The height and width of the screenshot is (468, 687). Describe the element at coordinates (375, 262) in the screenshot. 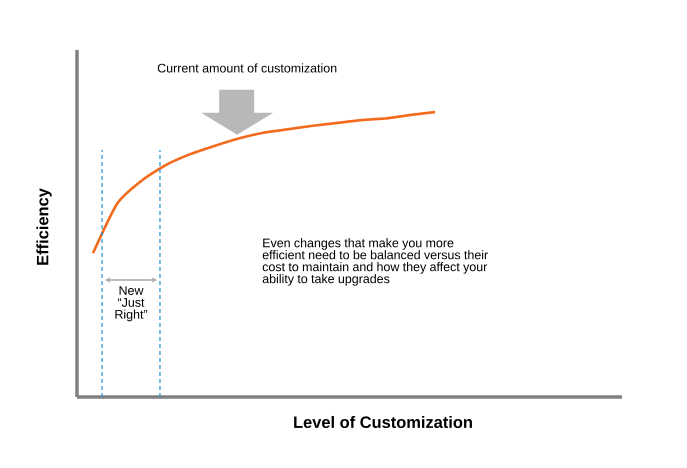

I see `annotation: Even changes that make you more efficient need to be balanced versus their cost to maintain and how they affect your ability to take upgrades` at that location.